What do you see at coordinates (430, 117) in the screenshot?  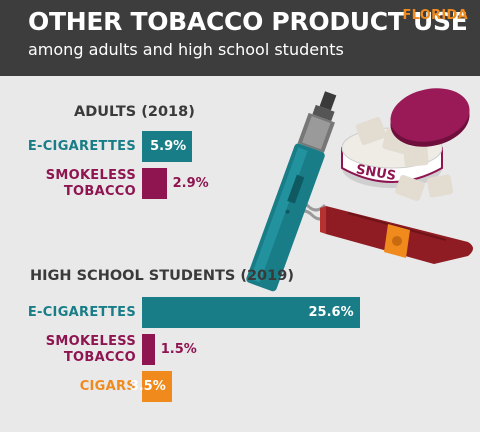 I see `snus-lid-icon` at bounding box center [430, 117].